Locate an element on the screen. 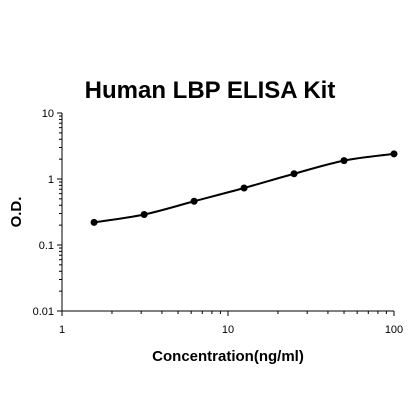 The image size is (420, 420). y-tick-label: 0.1 is located at coordinates (46, 246).